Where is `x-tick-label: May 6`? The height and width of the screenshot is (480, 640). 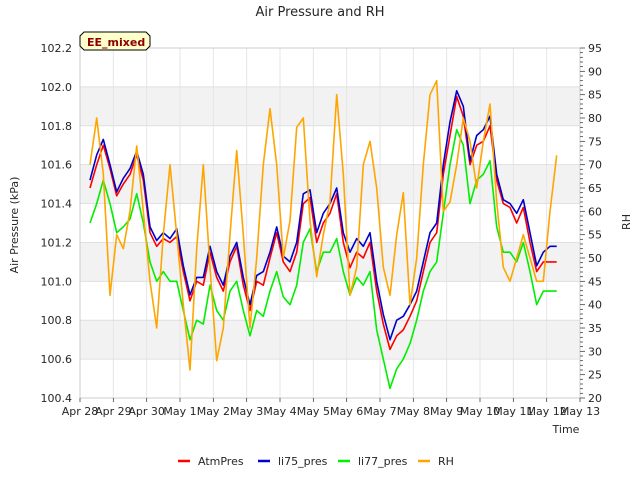 x-tick-label: May 6 is located at coordinates (346, 411).